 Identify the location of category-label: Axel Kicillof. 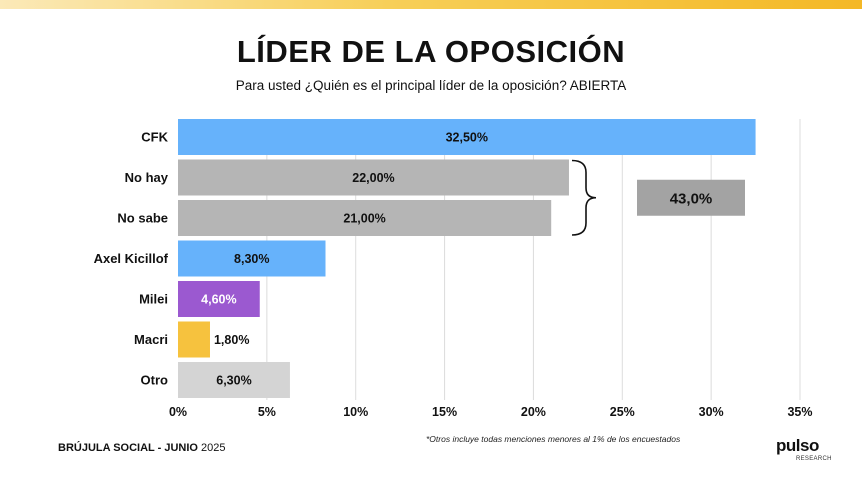
(131, 258).